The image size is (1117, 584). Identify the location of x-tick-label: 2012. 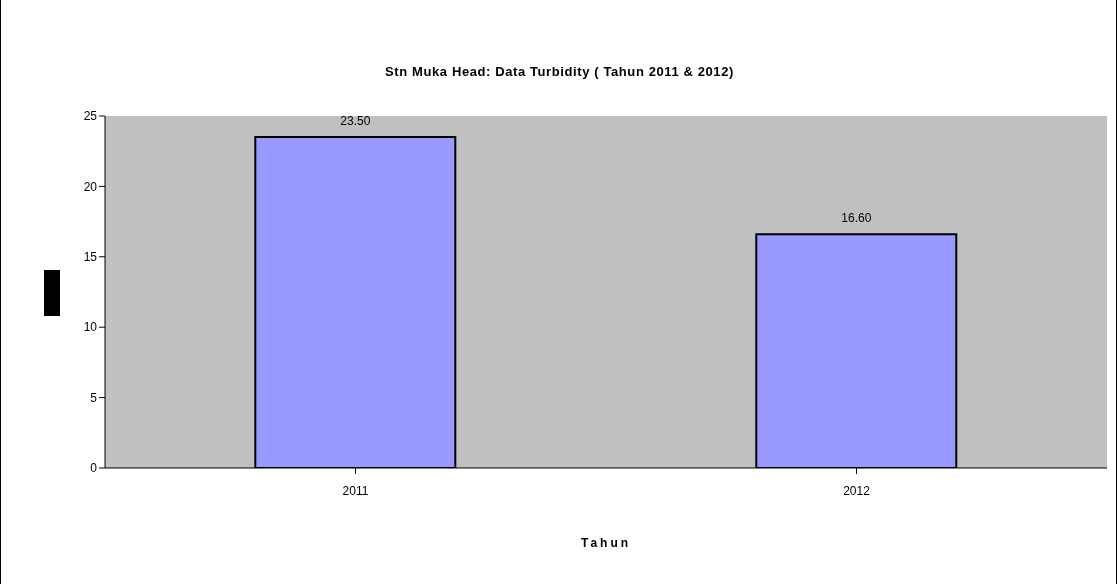
(857, 490).